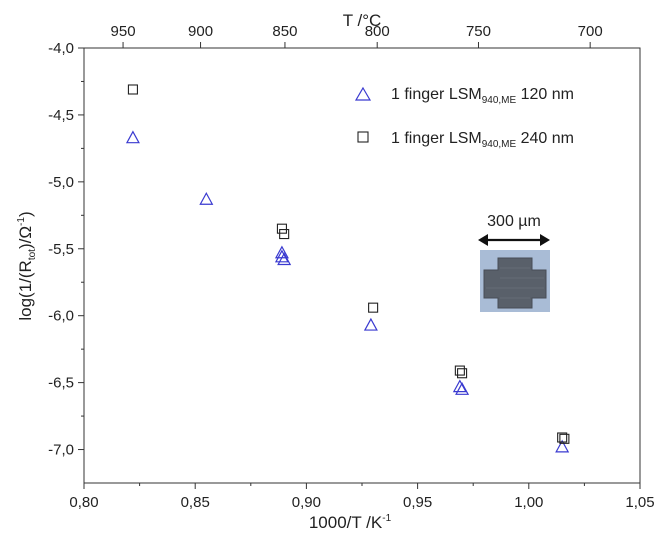 The height and width of the screenshot is (537, 655). What do you see at coordinates (27, 265) in the screenshot?
I see `y-axis-title: log(1/(Rtot)/Ω-1)` at bounding box center [27, 265].